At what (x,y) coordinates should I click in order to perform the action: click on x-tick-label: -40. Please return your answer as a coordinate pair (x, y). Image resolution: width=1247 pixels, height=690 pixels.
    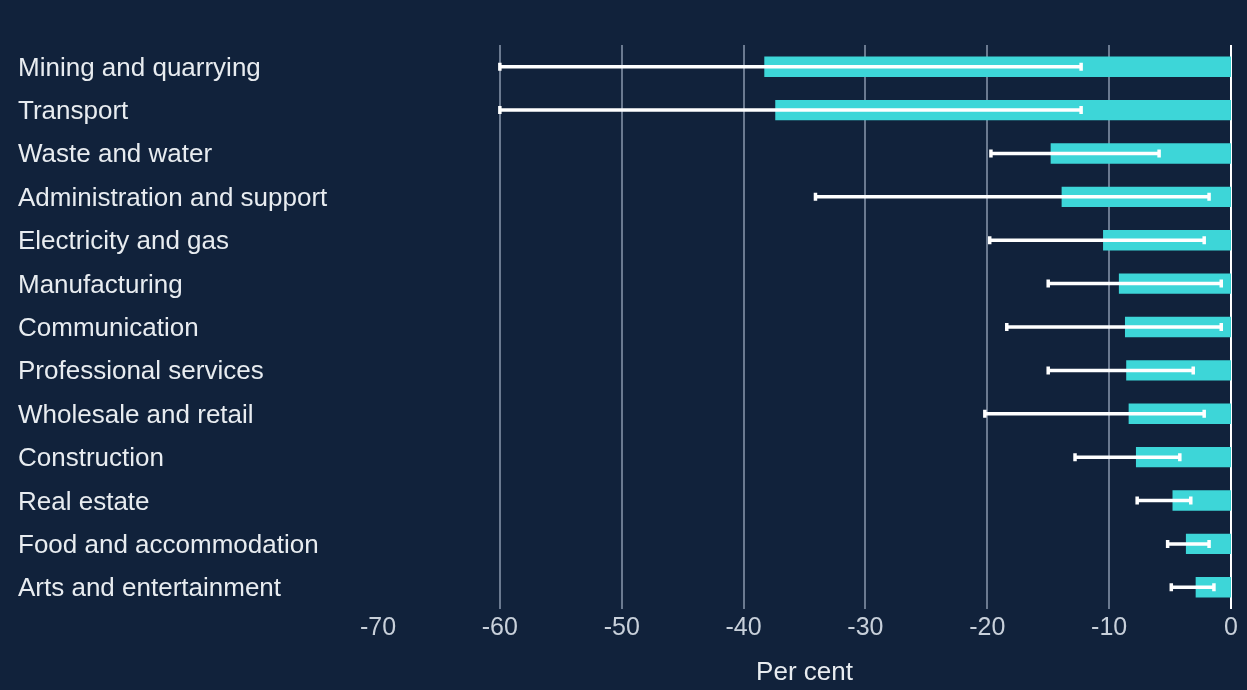
    Looking at the image, I should click on (743, 626).